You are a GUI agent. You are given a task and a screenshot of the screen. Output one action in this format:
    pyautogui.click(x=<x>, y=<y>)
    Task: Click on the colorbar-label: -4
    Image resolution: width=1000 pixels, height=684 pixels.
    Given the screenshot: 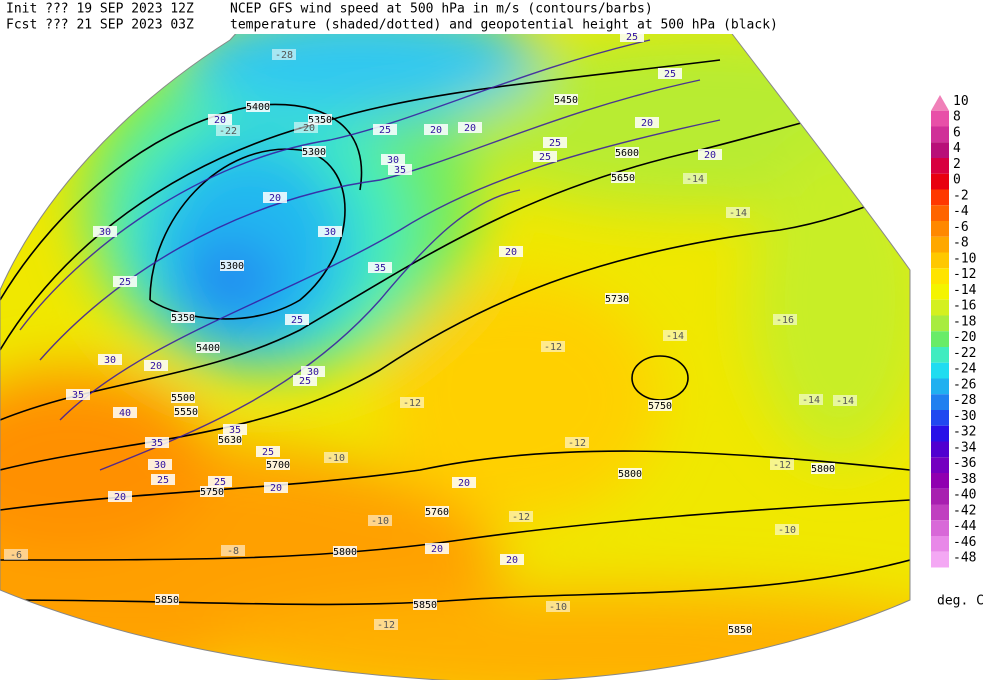 What is the action you would take?
    pyautogui.click(x=961, y=211)
    